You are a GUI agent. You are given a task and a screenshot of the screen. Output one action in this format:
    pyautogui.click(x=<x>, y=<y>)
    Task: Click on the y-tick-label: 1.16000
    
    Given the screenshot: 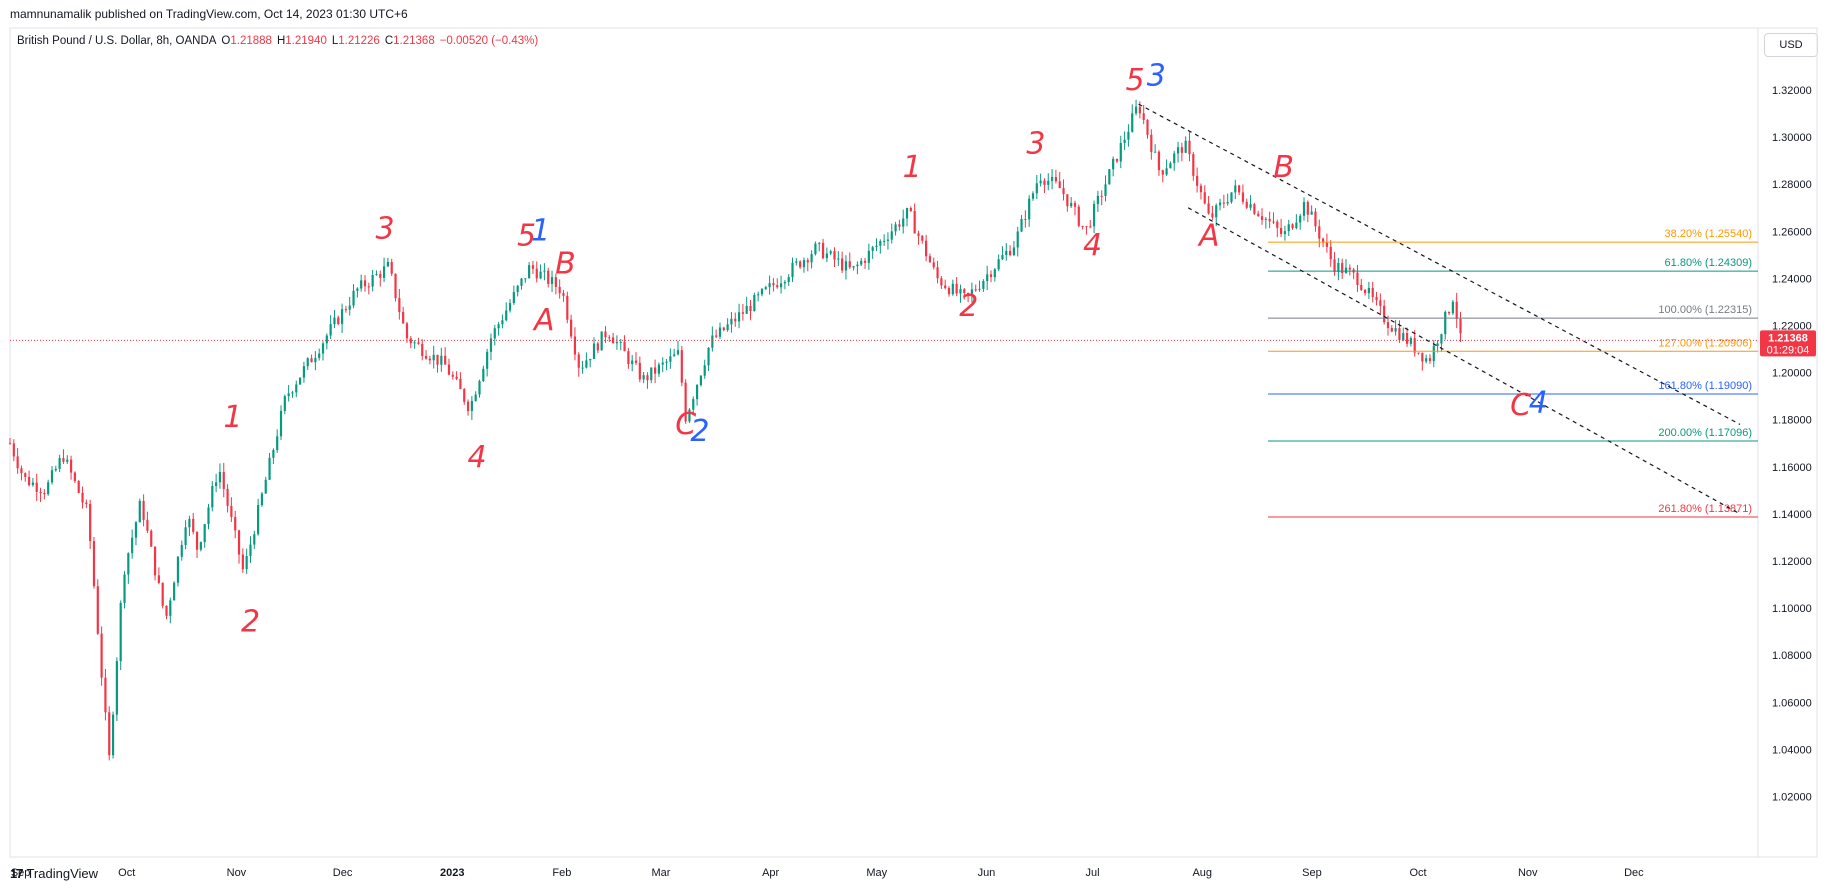 What is the action you would take?
    pyautogui.click(x=1792, y=468)
    